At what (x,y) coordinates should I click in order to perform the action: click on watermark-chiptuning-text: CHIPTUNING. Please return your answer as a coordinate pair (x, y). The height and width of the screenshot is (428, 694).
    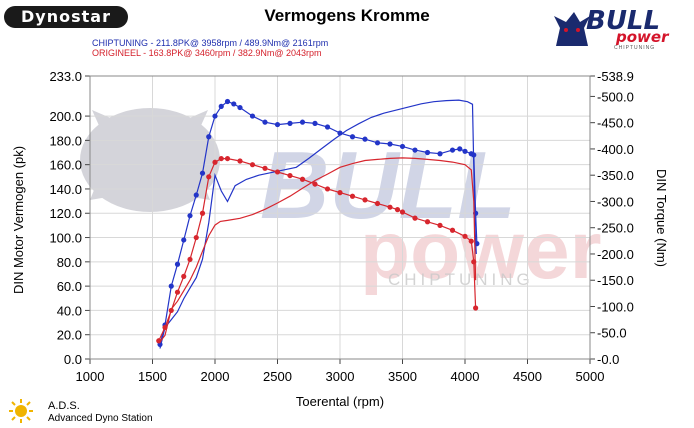
    Looking at the image, I should click on (461, 279).